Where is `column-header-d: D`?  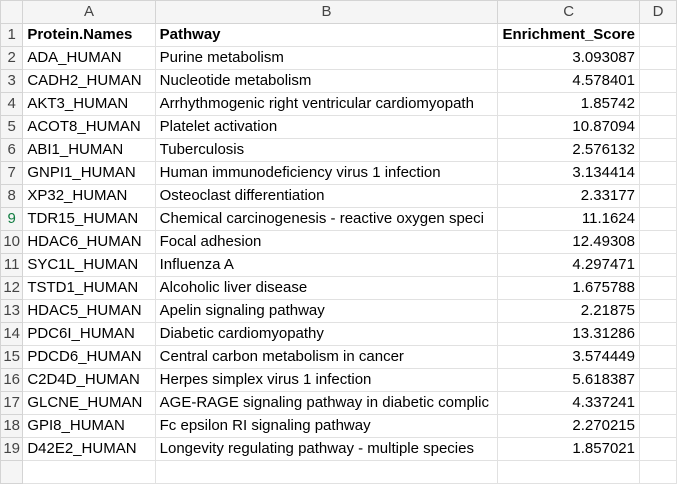 column-header-d: D is located at coordinates (657, 12).